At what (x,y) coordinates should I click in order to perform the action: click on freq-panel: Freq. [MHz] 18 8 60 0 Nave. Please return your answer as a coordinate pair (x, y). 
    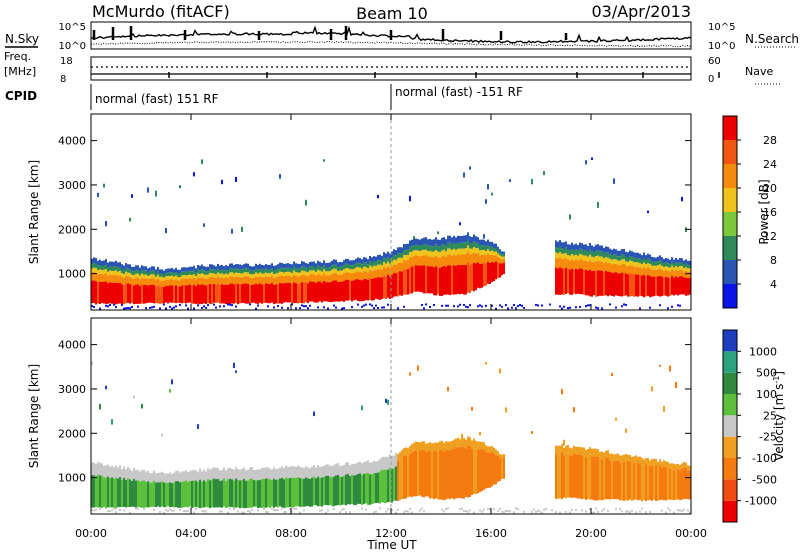
    Looking at the image, I should click on (392, 67).